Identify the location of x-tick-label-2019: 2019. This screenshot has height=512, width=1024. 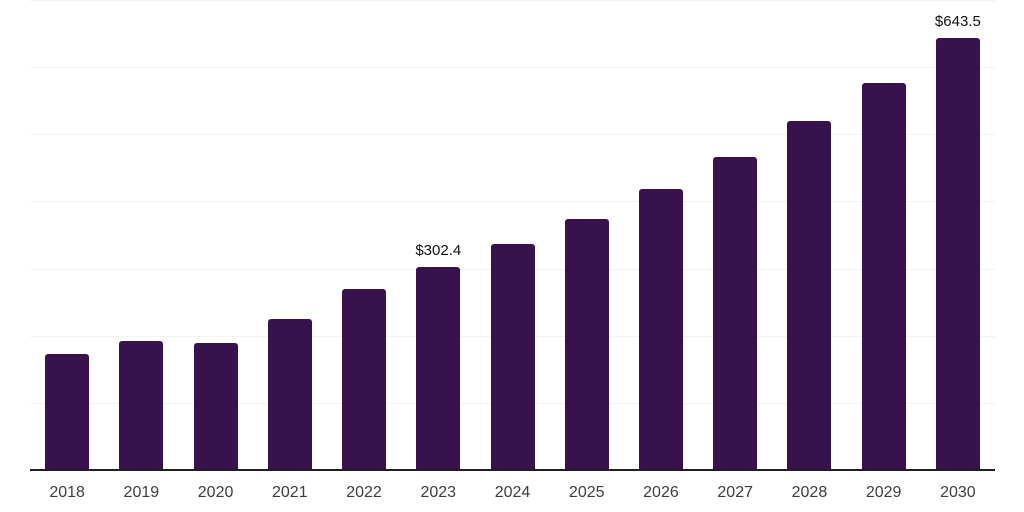
(141, 492).